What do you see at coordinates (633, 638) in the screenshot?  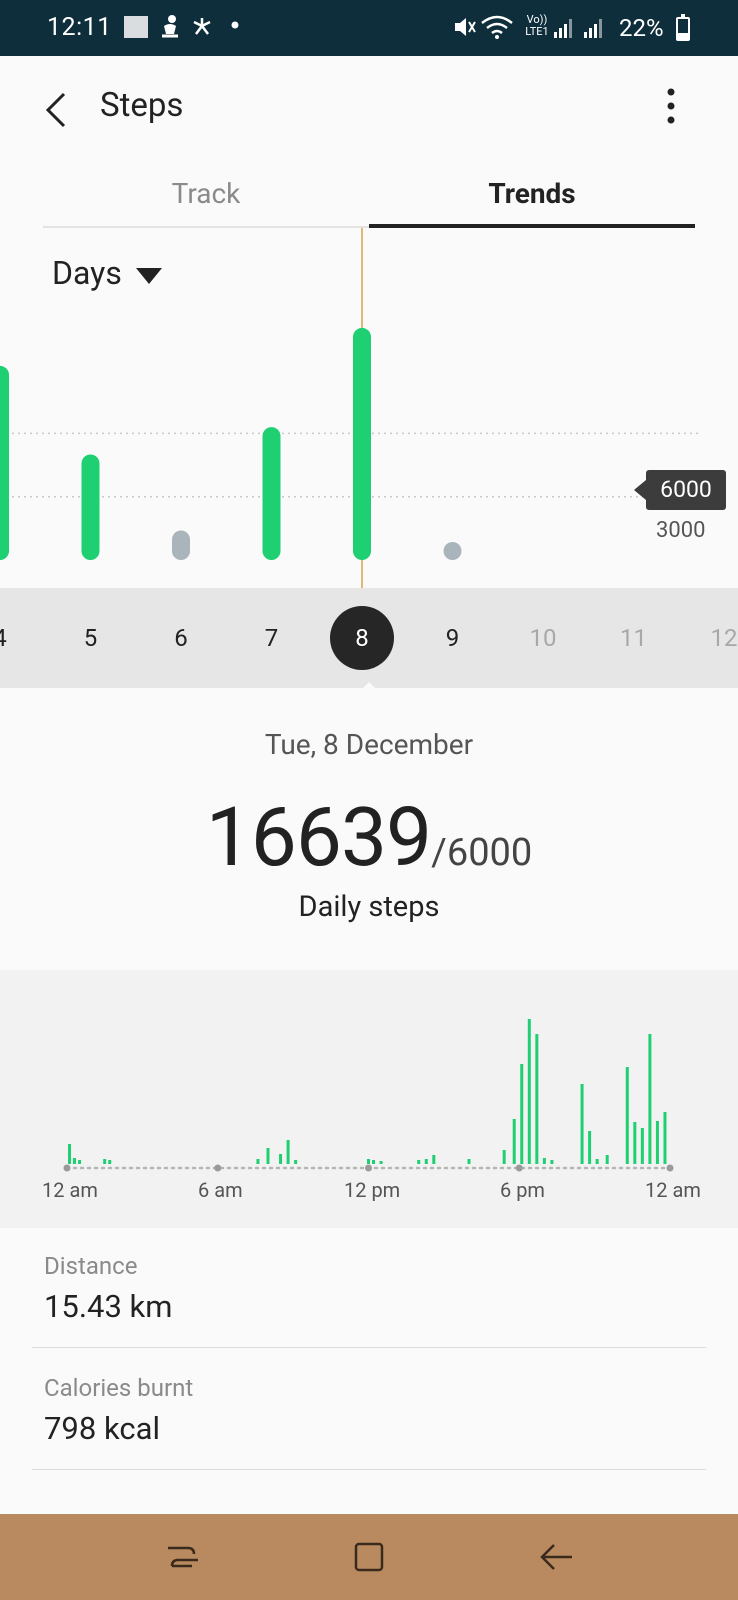 I see `day-item: 11` at bounding box center [633, 638].